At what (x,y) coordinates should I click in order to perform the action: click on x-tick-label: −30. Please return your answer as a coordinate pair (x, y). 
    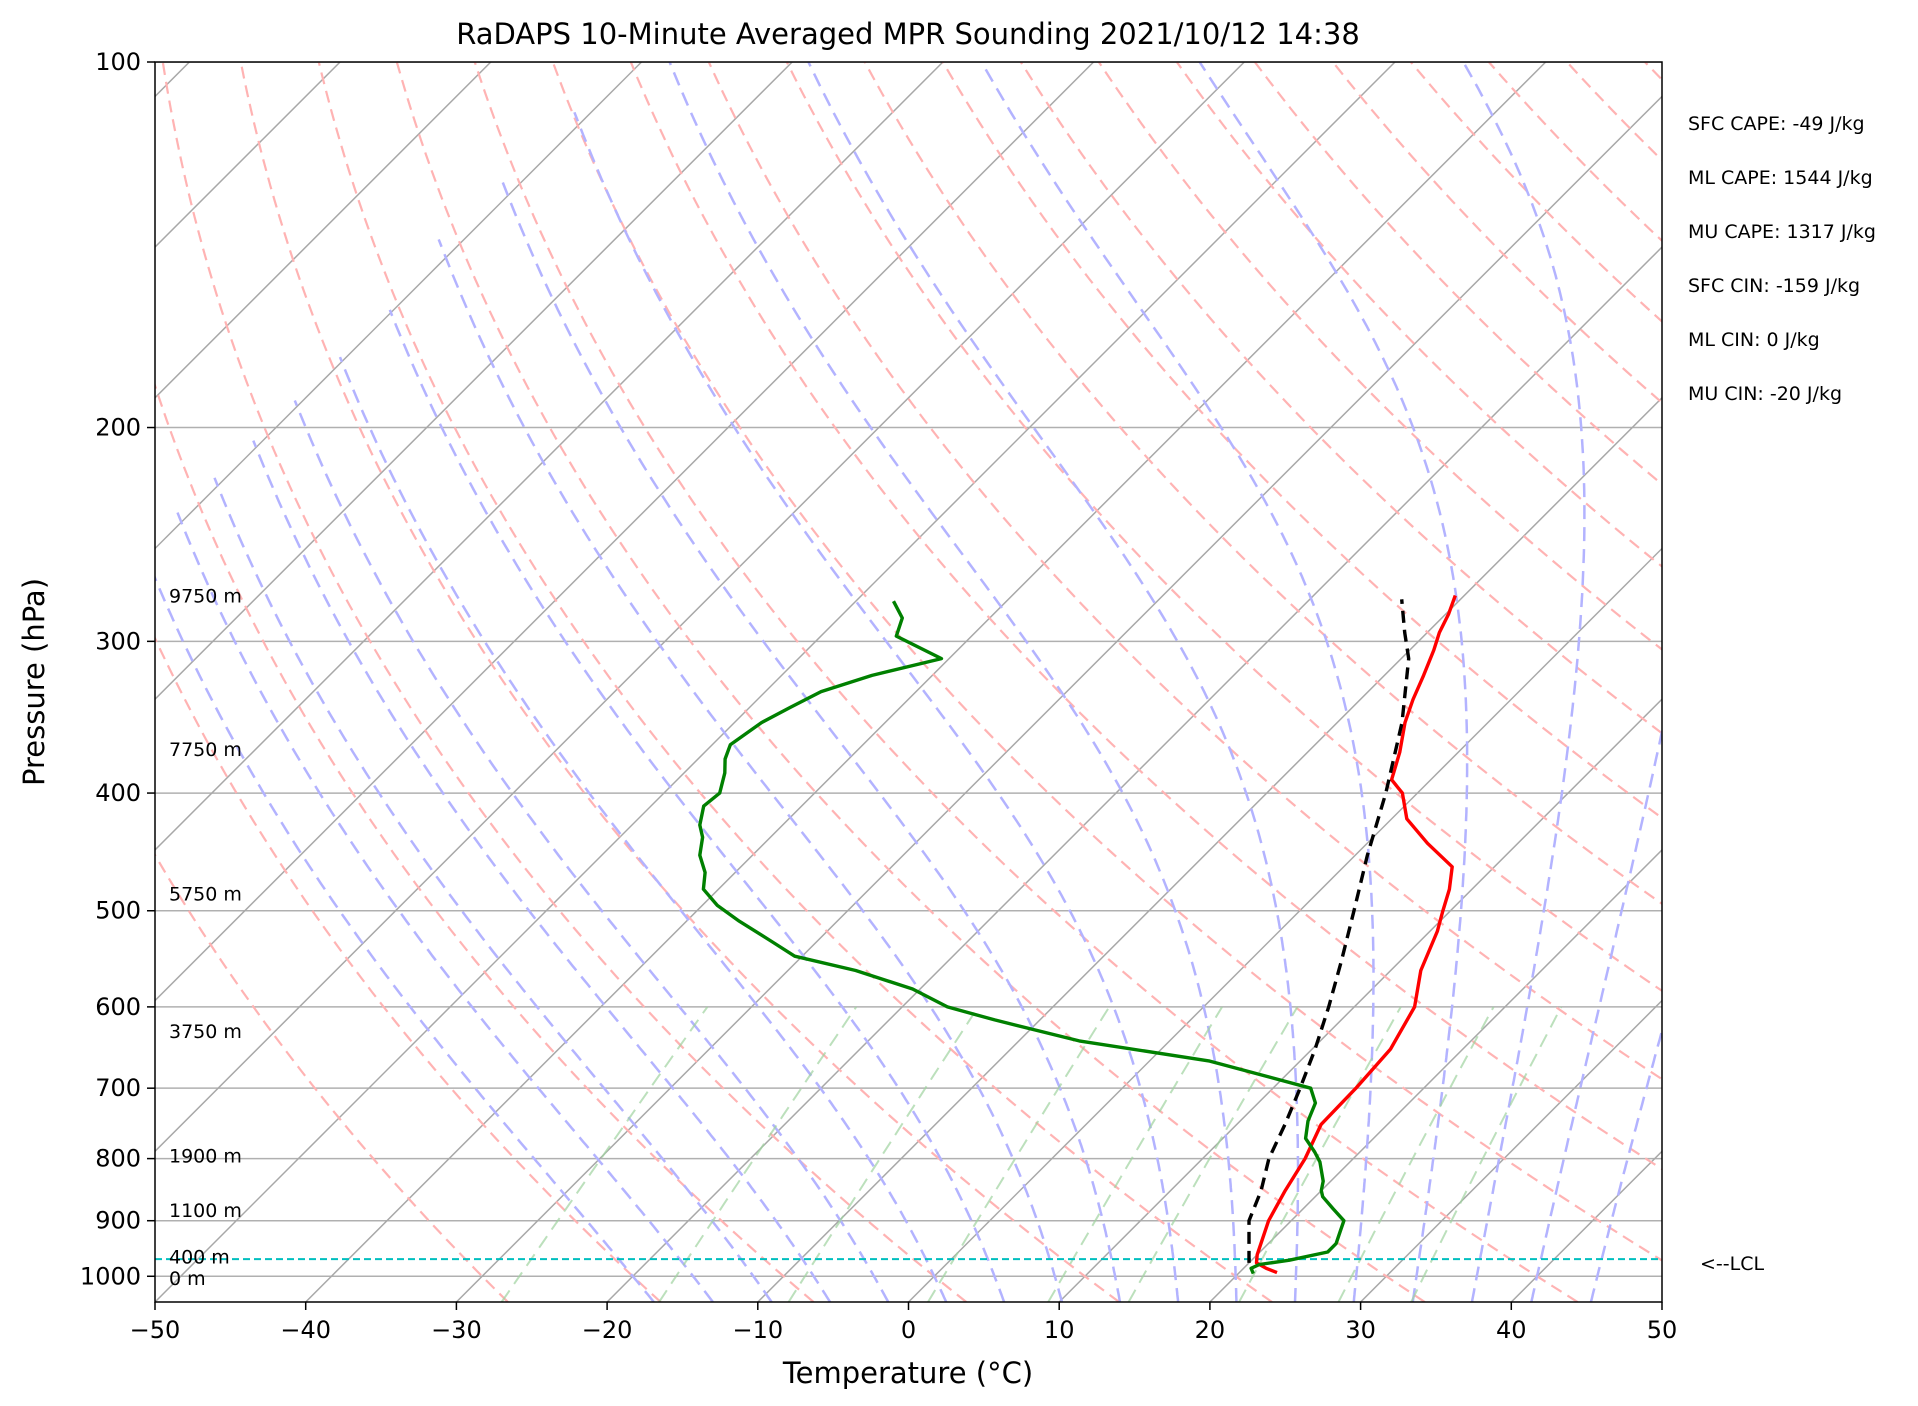
    Looking at the image, I should click on (456, 1330).